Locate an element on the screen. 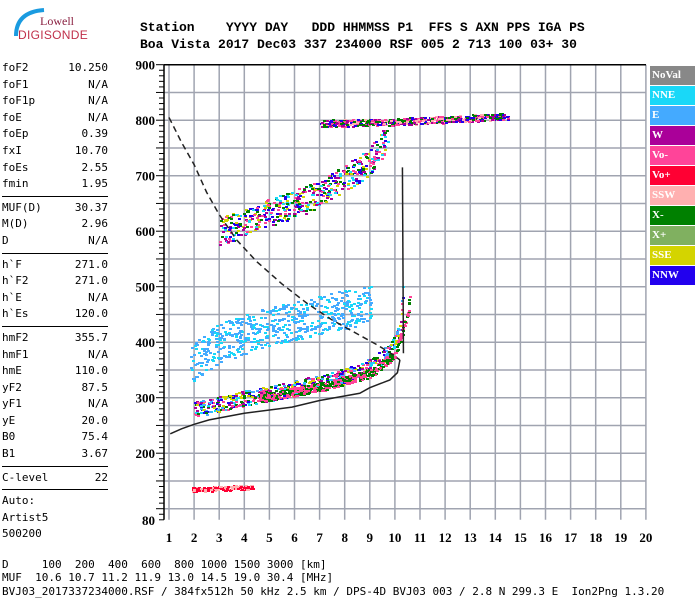 This screenshot has width=700, height=600. param-label: yF2 is located at coordinates (12, 387).